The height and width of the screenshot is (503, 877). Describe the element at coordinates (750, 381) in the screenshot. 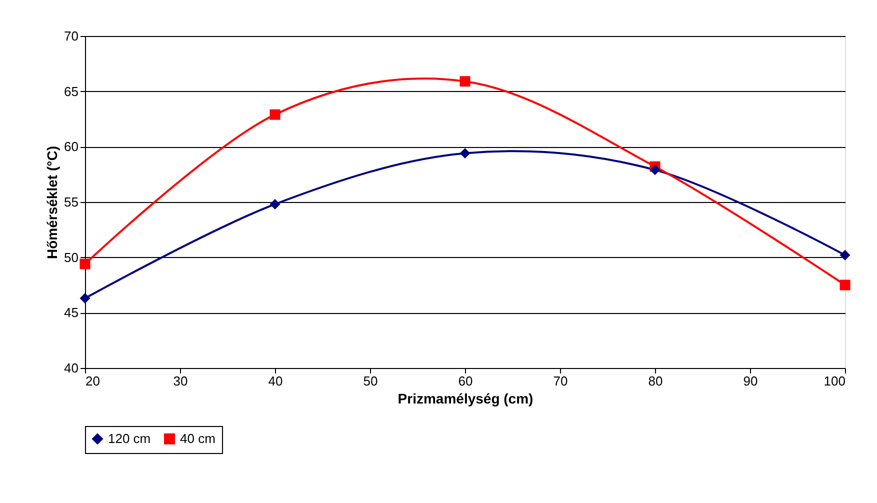

I see `x-tick-label: 90` at that location.